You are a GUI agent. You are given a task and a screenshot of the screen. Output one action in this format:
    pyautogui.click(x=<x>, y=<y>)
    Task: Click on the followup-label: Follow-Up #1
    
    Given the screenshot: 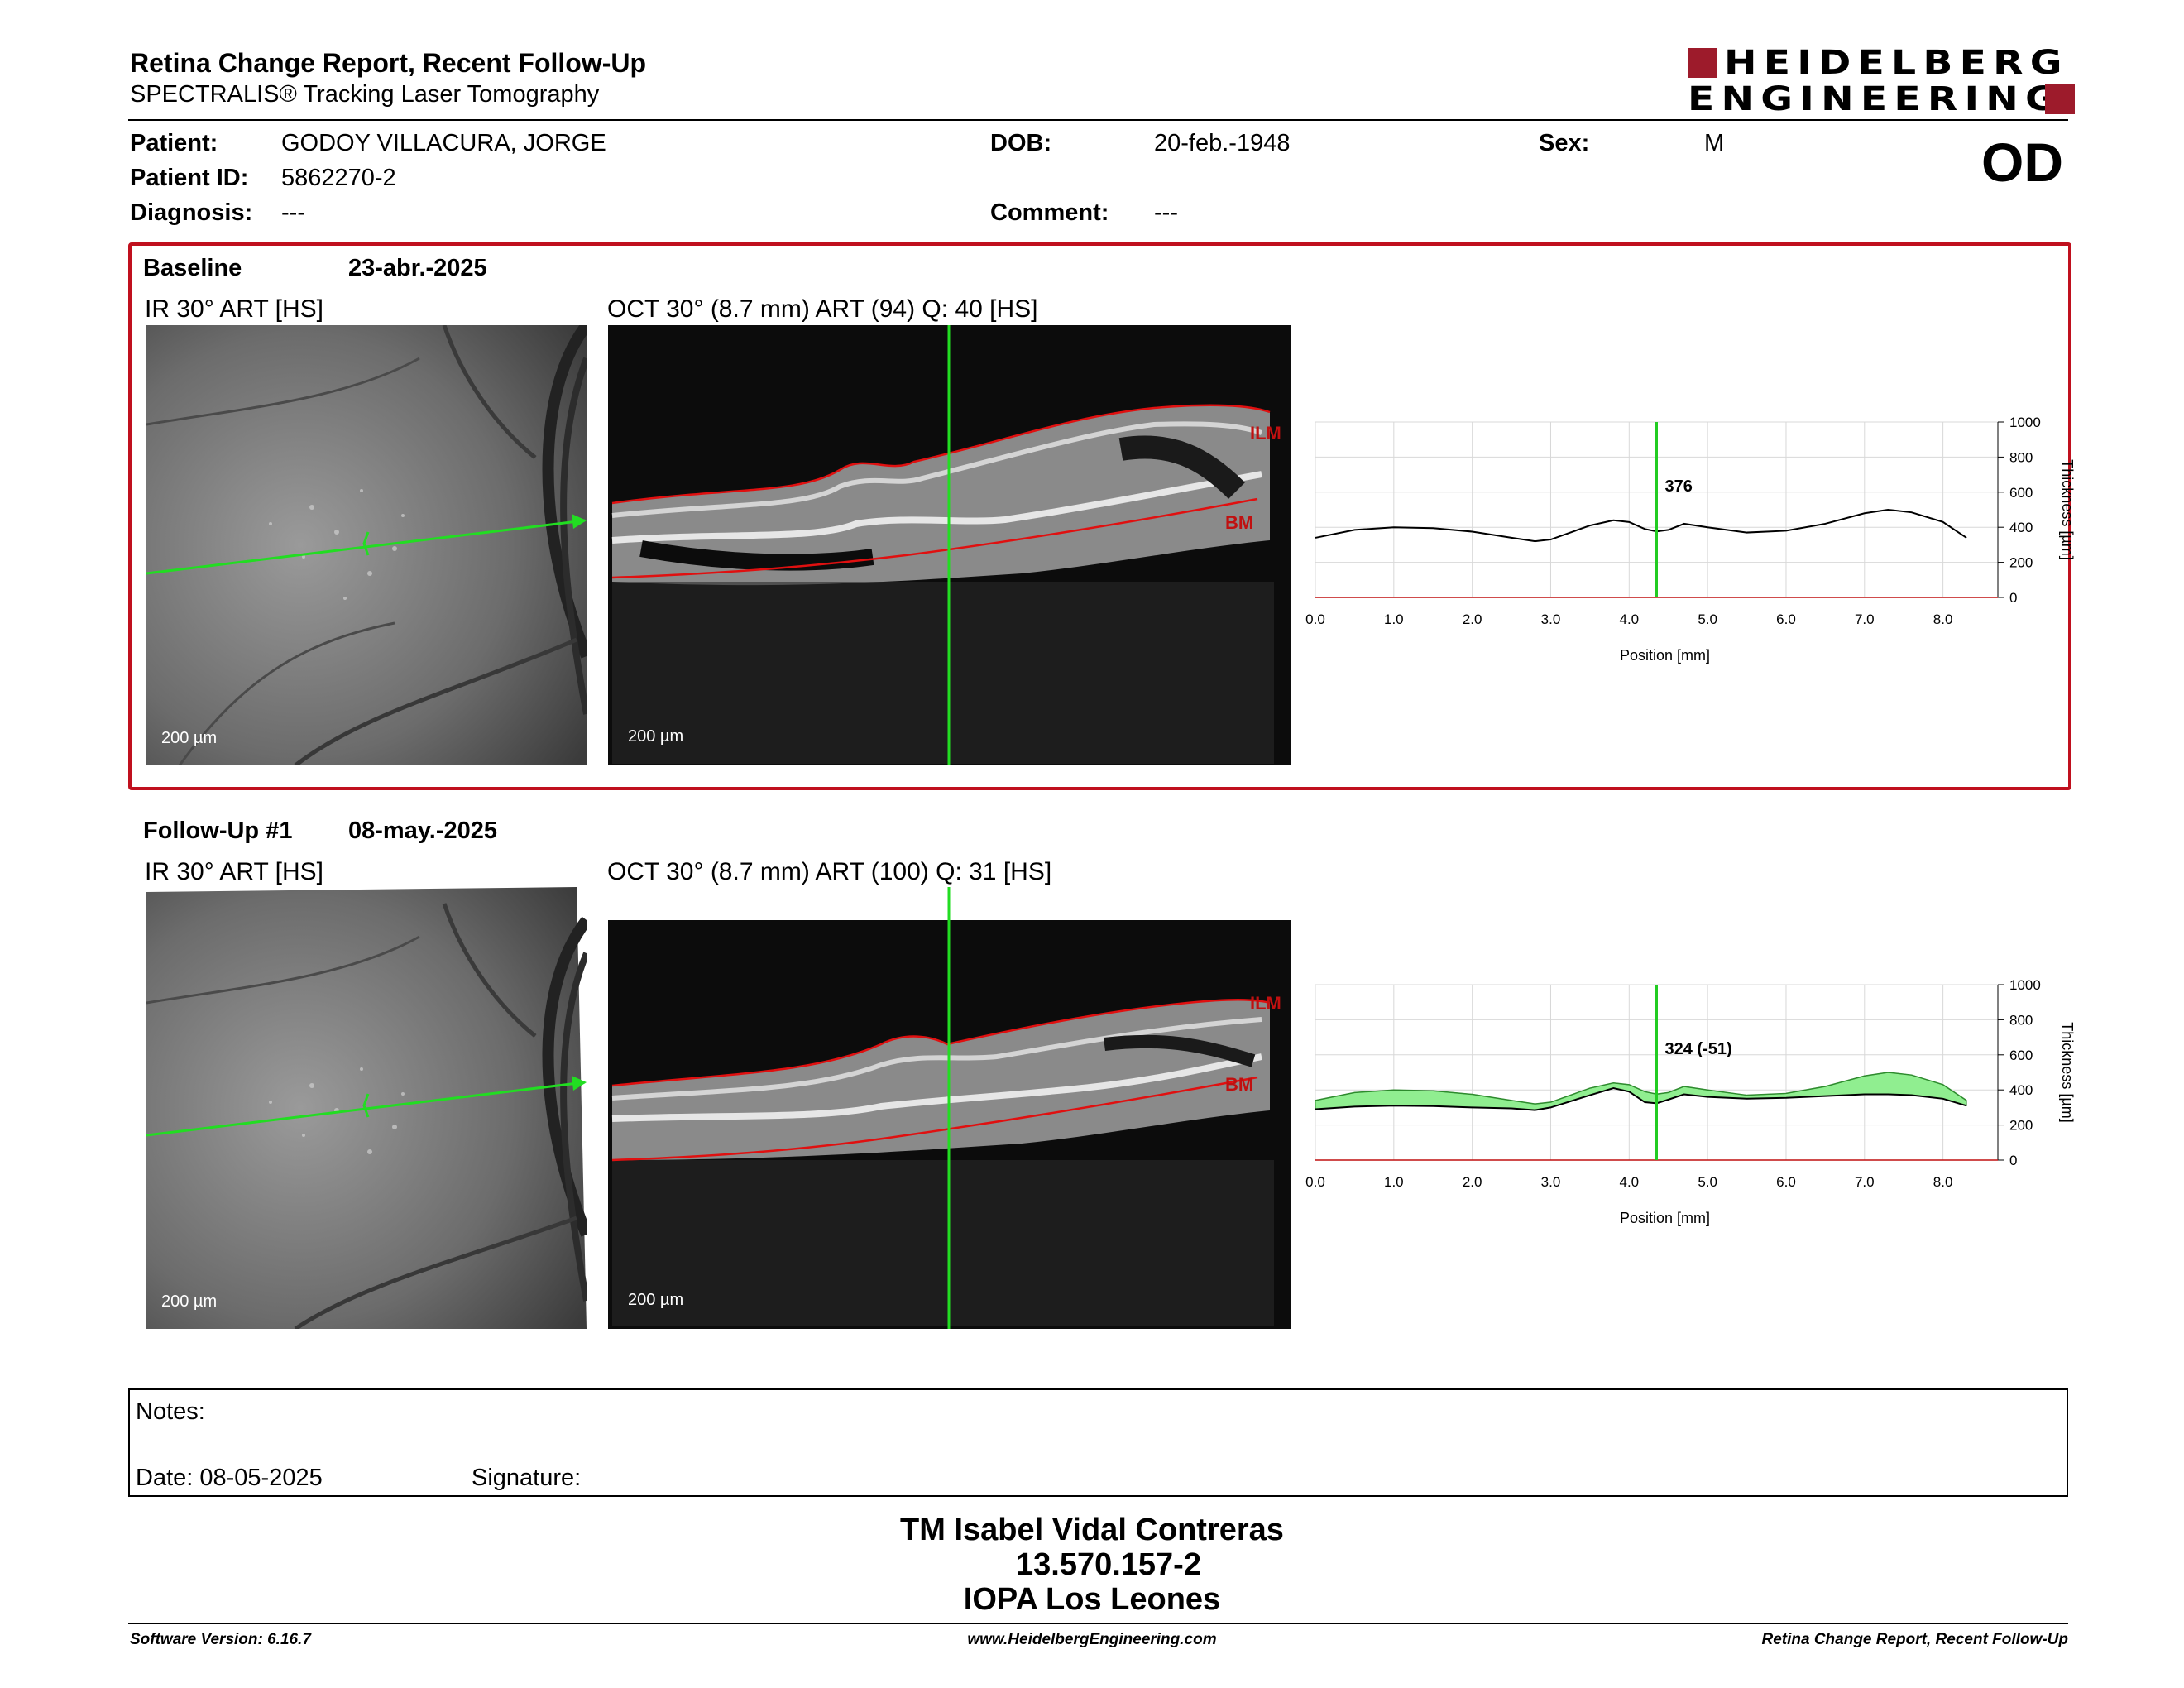 What is the action you would take?
    pyautogui.click(x=218, y=831)
    